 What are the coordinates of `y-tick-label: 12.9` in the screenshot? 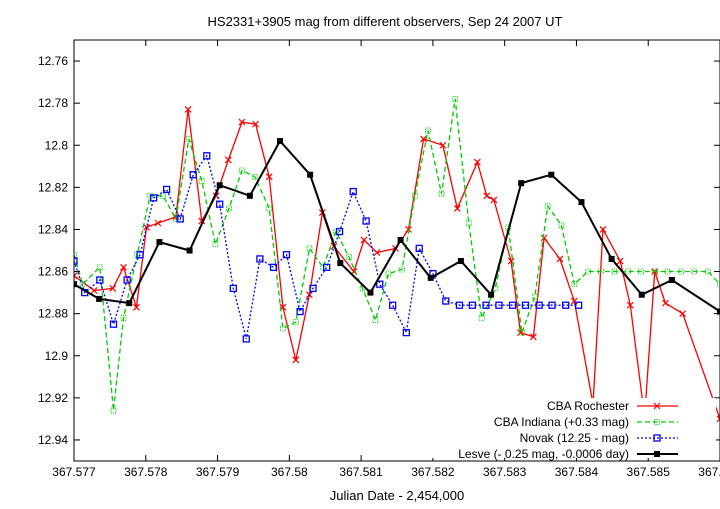 It's located at (57, 356).